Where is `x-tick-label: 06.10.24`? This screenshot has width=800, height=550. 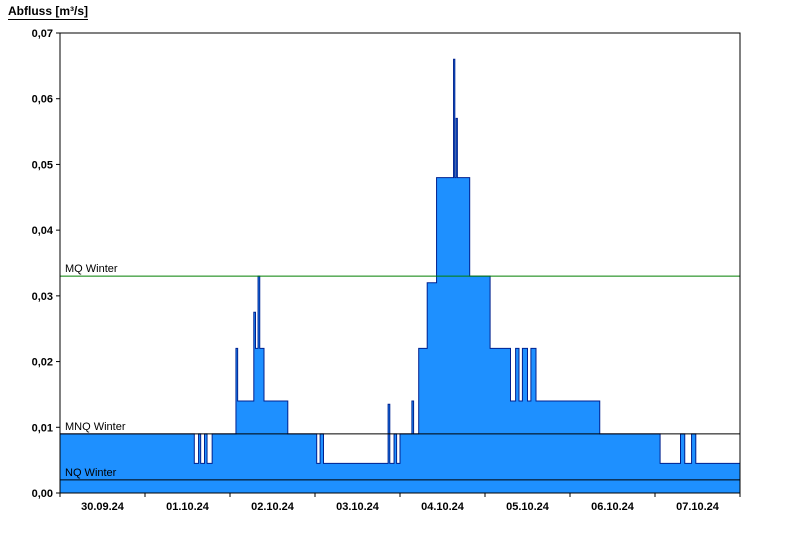 x-tick-label: 06.10.24 is located at coordinates (613, 507).